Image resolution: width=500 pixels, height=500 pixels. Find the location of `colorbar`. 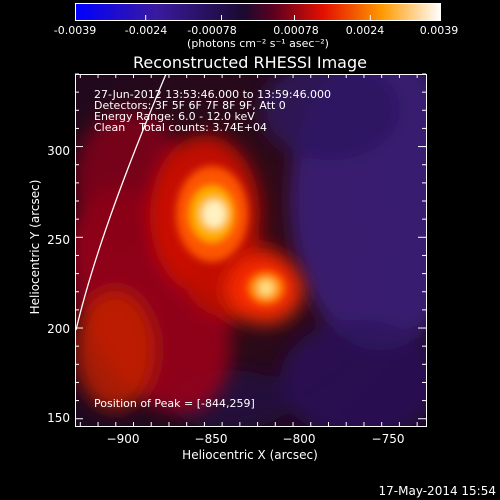

colorbar is located at coordinates (258, 12).